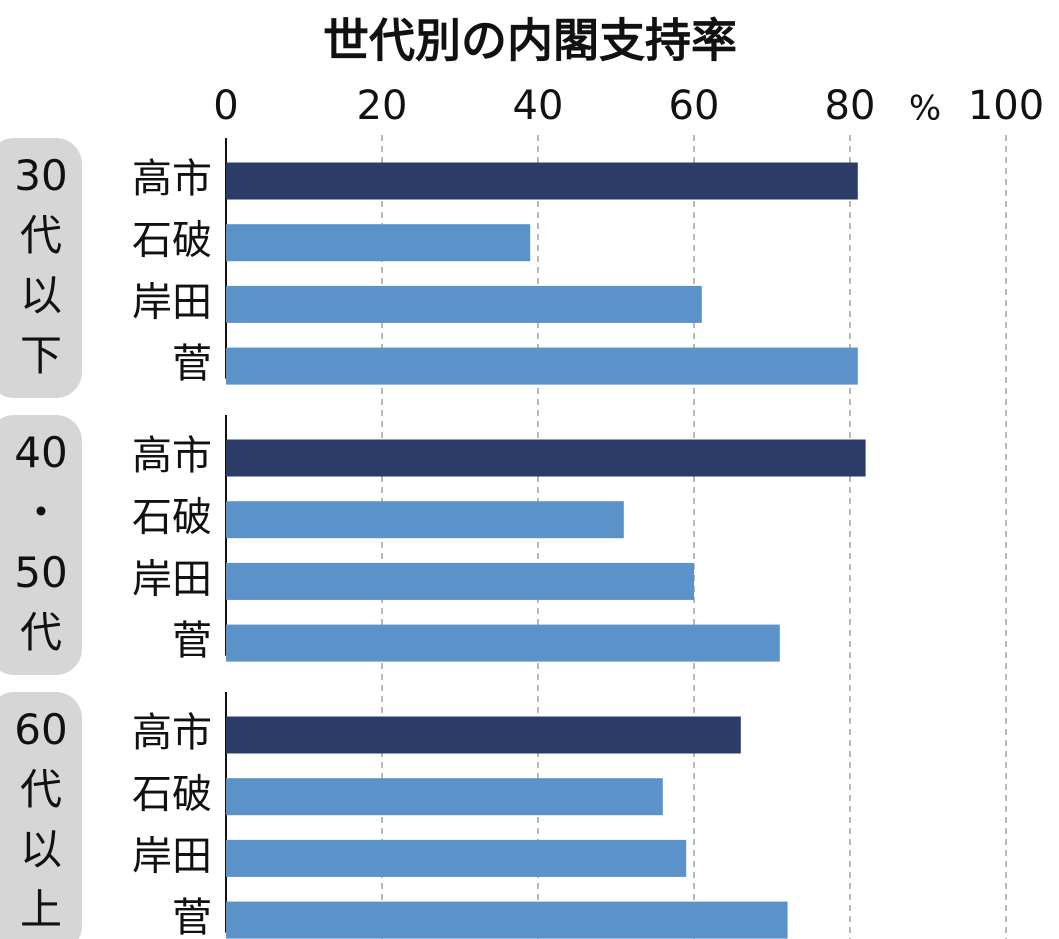 The image size is (1059, 939). I want to click on x-tick-label: 0, so click(225, 106).